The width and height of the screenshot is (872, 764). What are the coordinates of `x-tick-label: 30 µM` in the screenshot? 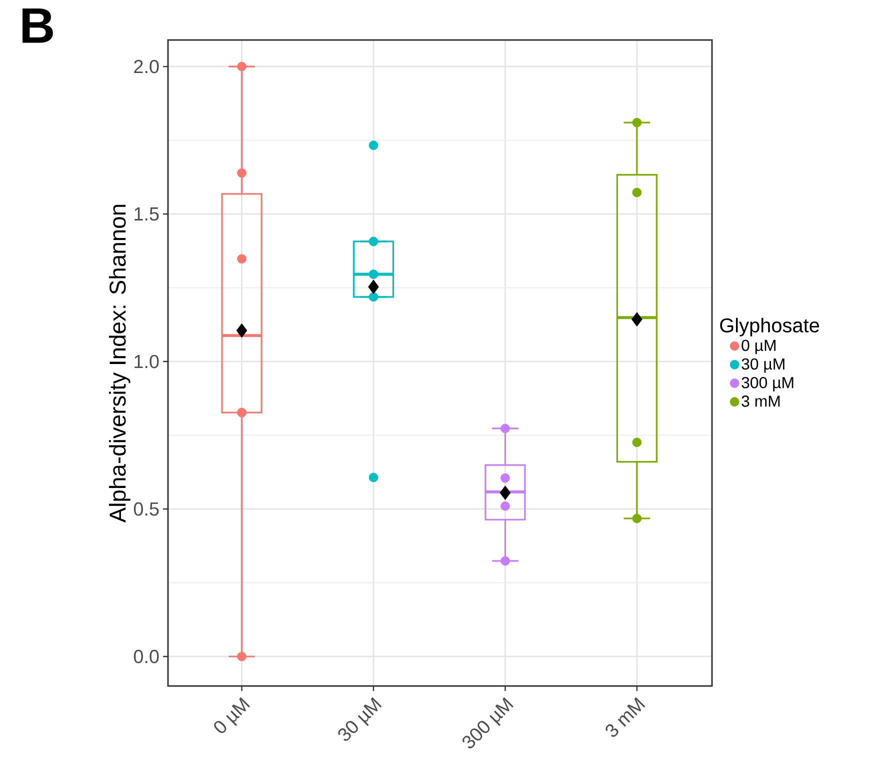 It's located at (360, 719).